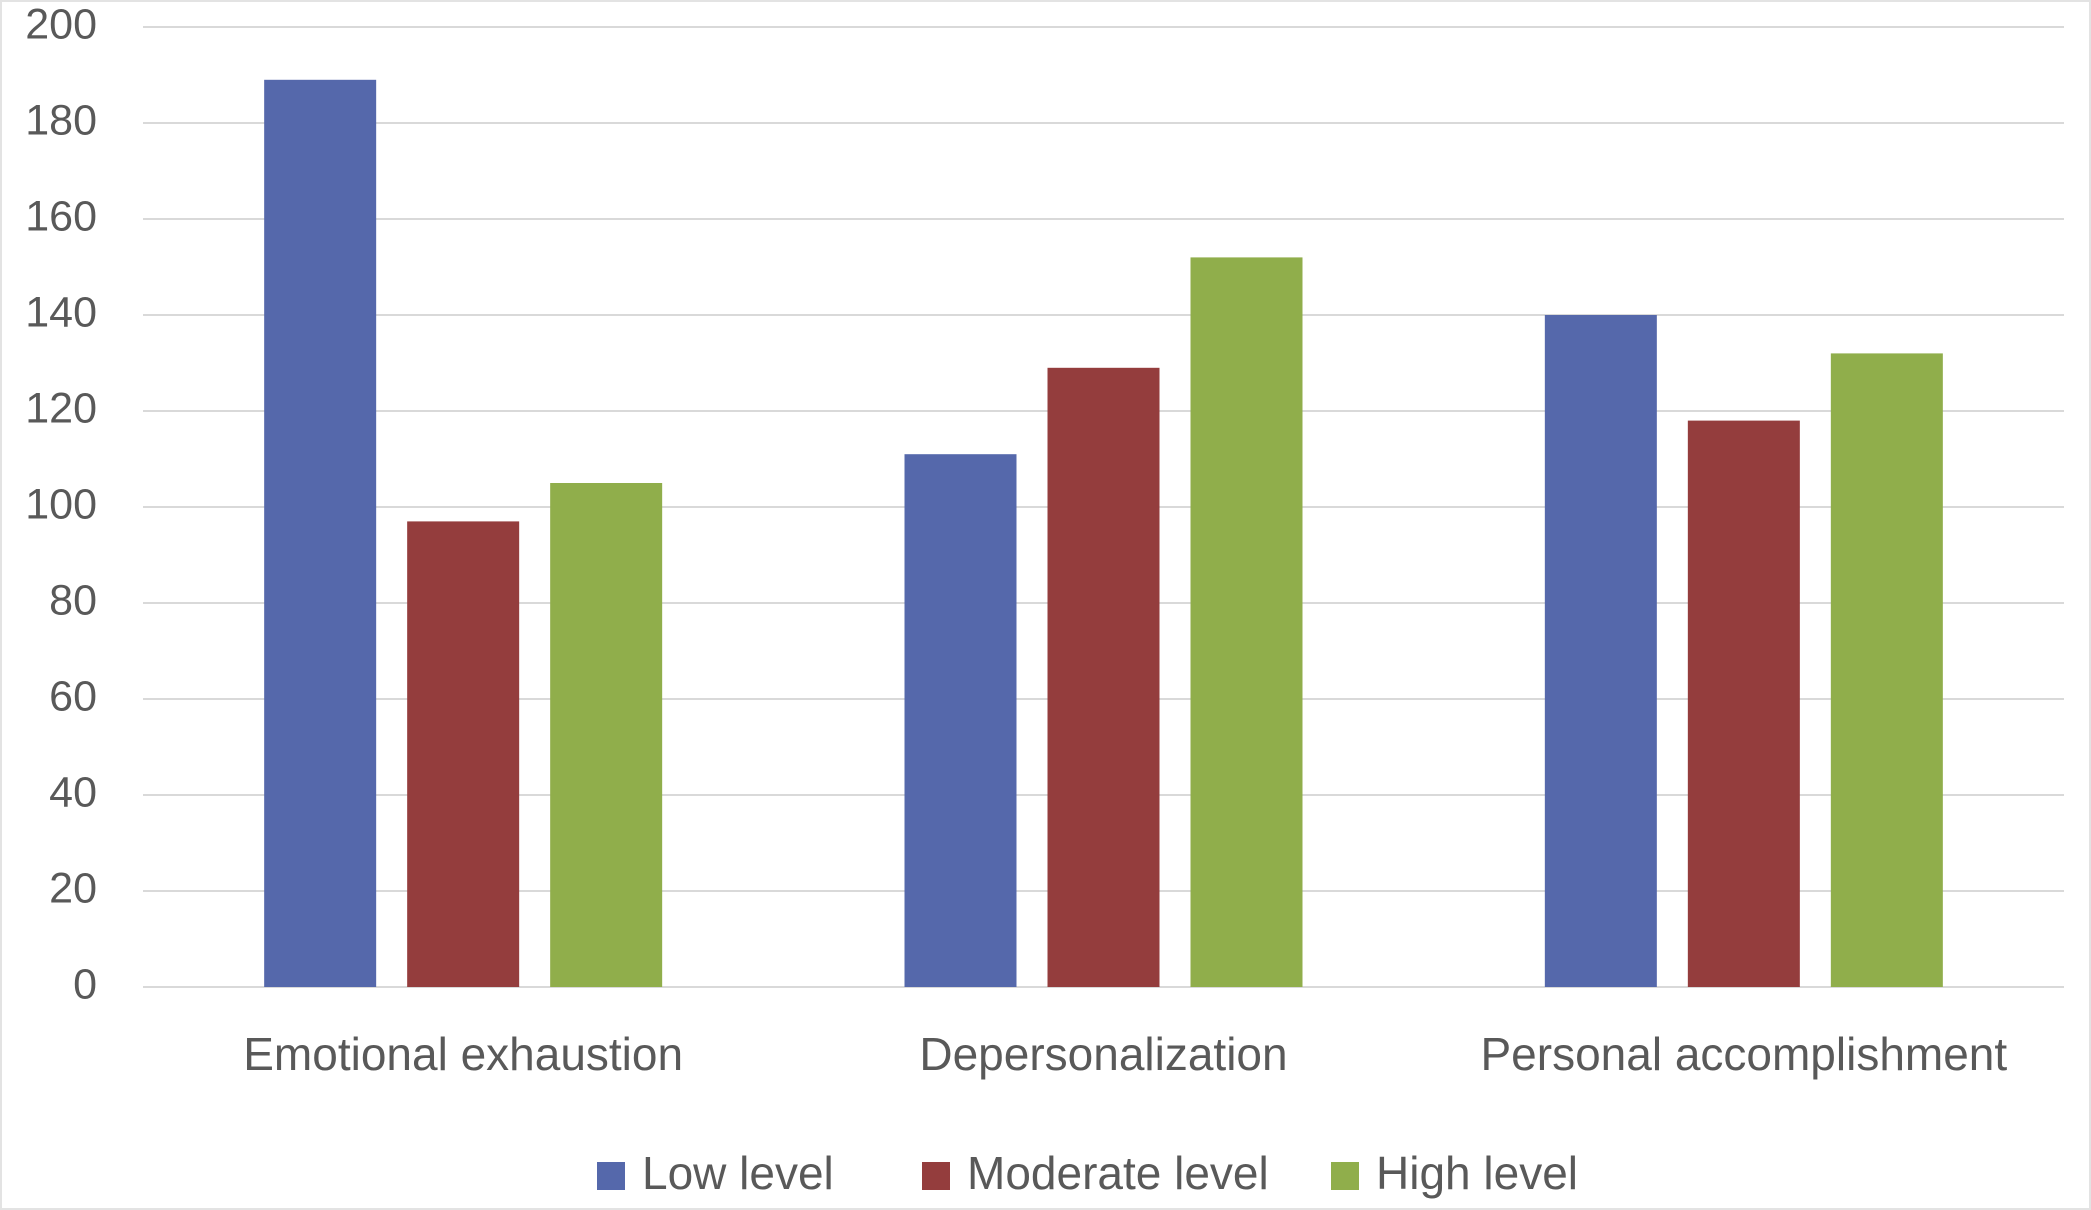  I want to click on x-tick-label: Emotional exhaustion, so click(463, 1054).